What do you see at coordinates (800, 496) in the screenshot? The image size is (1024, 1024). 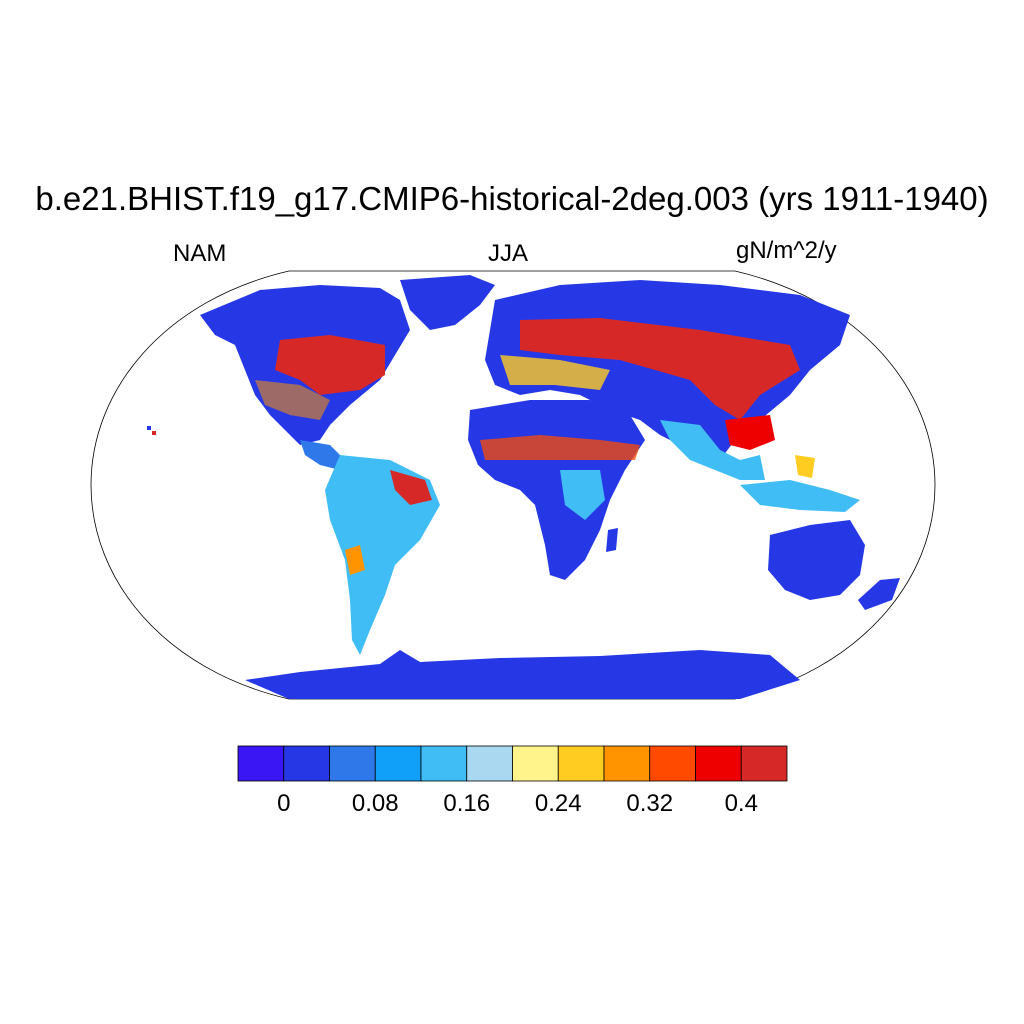 I see `region-indonesia` at bounding box center [800, 496].